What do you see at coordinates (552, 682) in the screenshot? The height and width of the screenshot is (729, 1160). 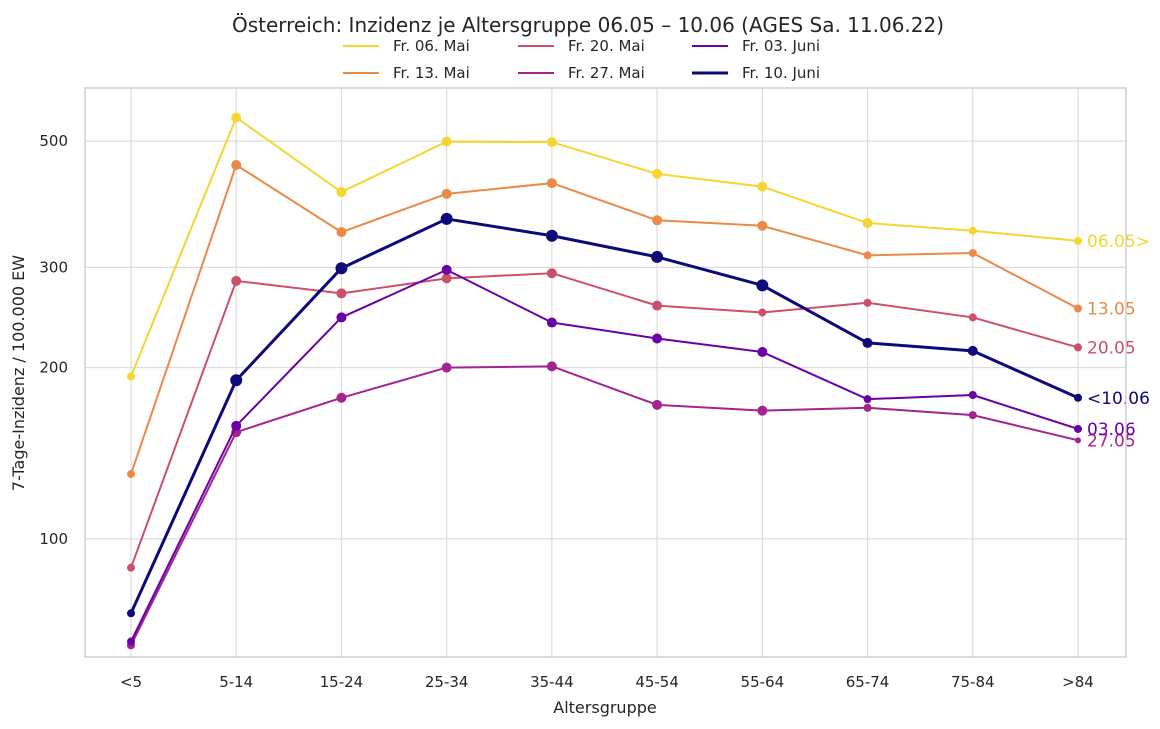 I see `x-tick-label: 35-44` at bounding box center [552, 682].